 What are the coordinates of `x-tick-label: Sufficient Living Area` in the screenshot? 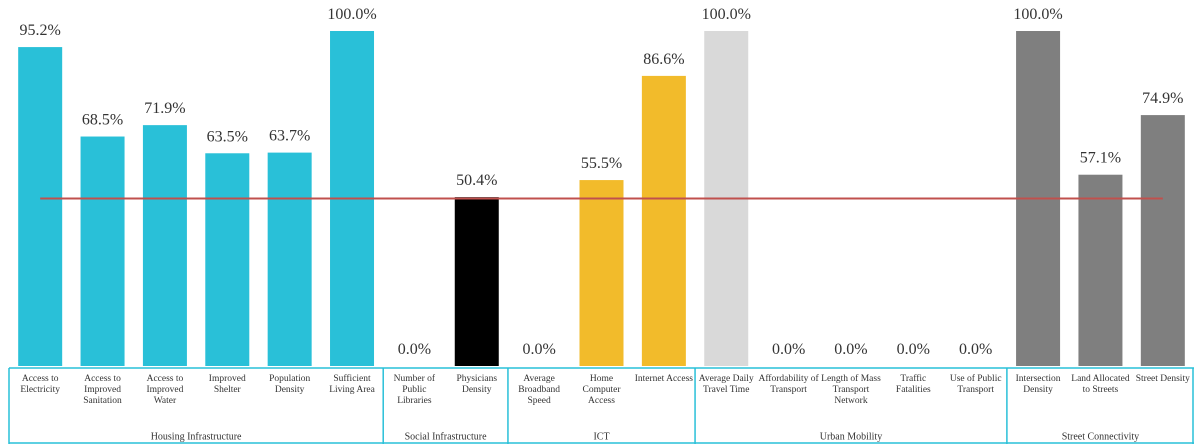 It's located at (352, 384).